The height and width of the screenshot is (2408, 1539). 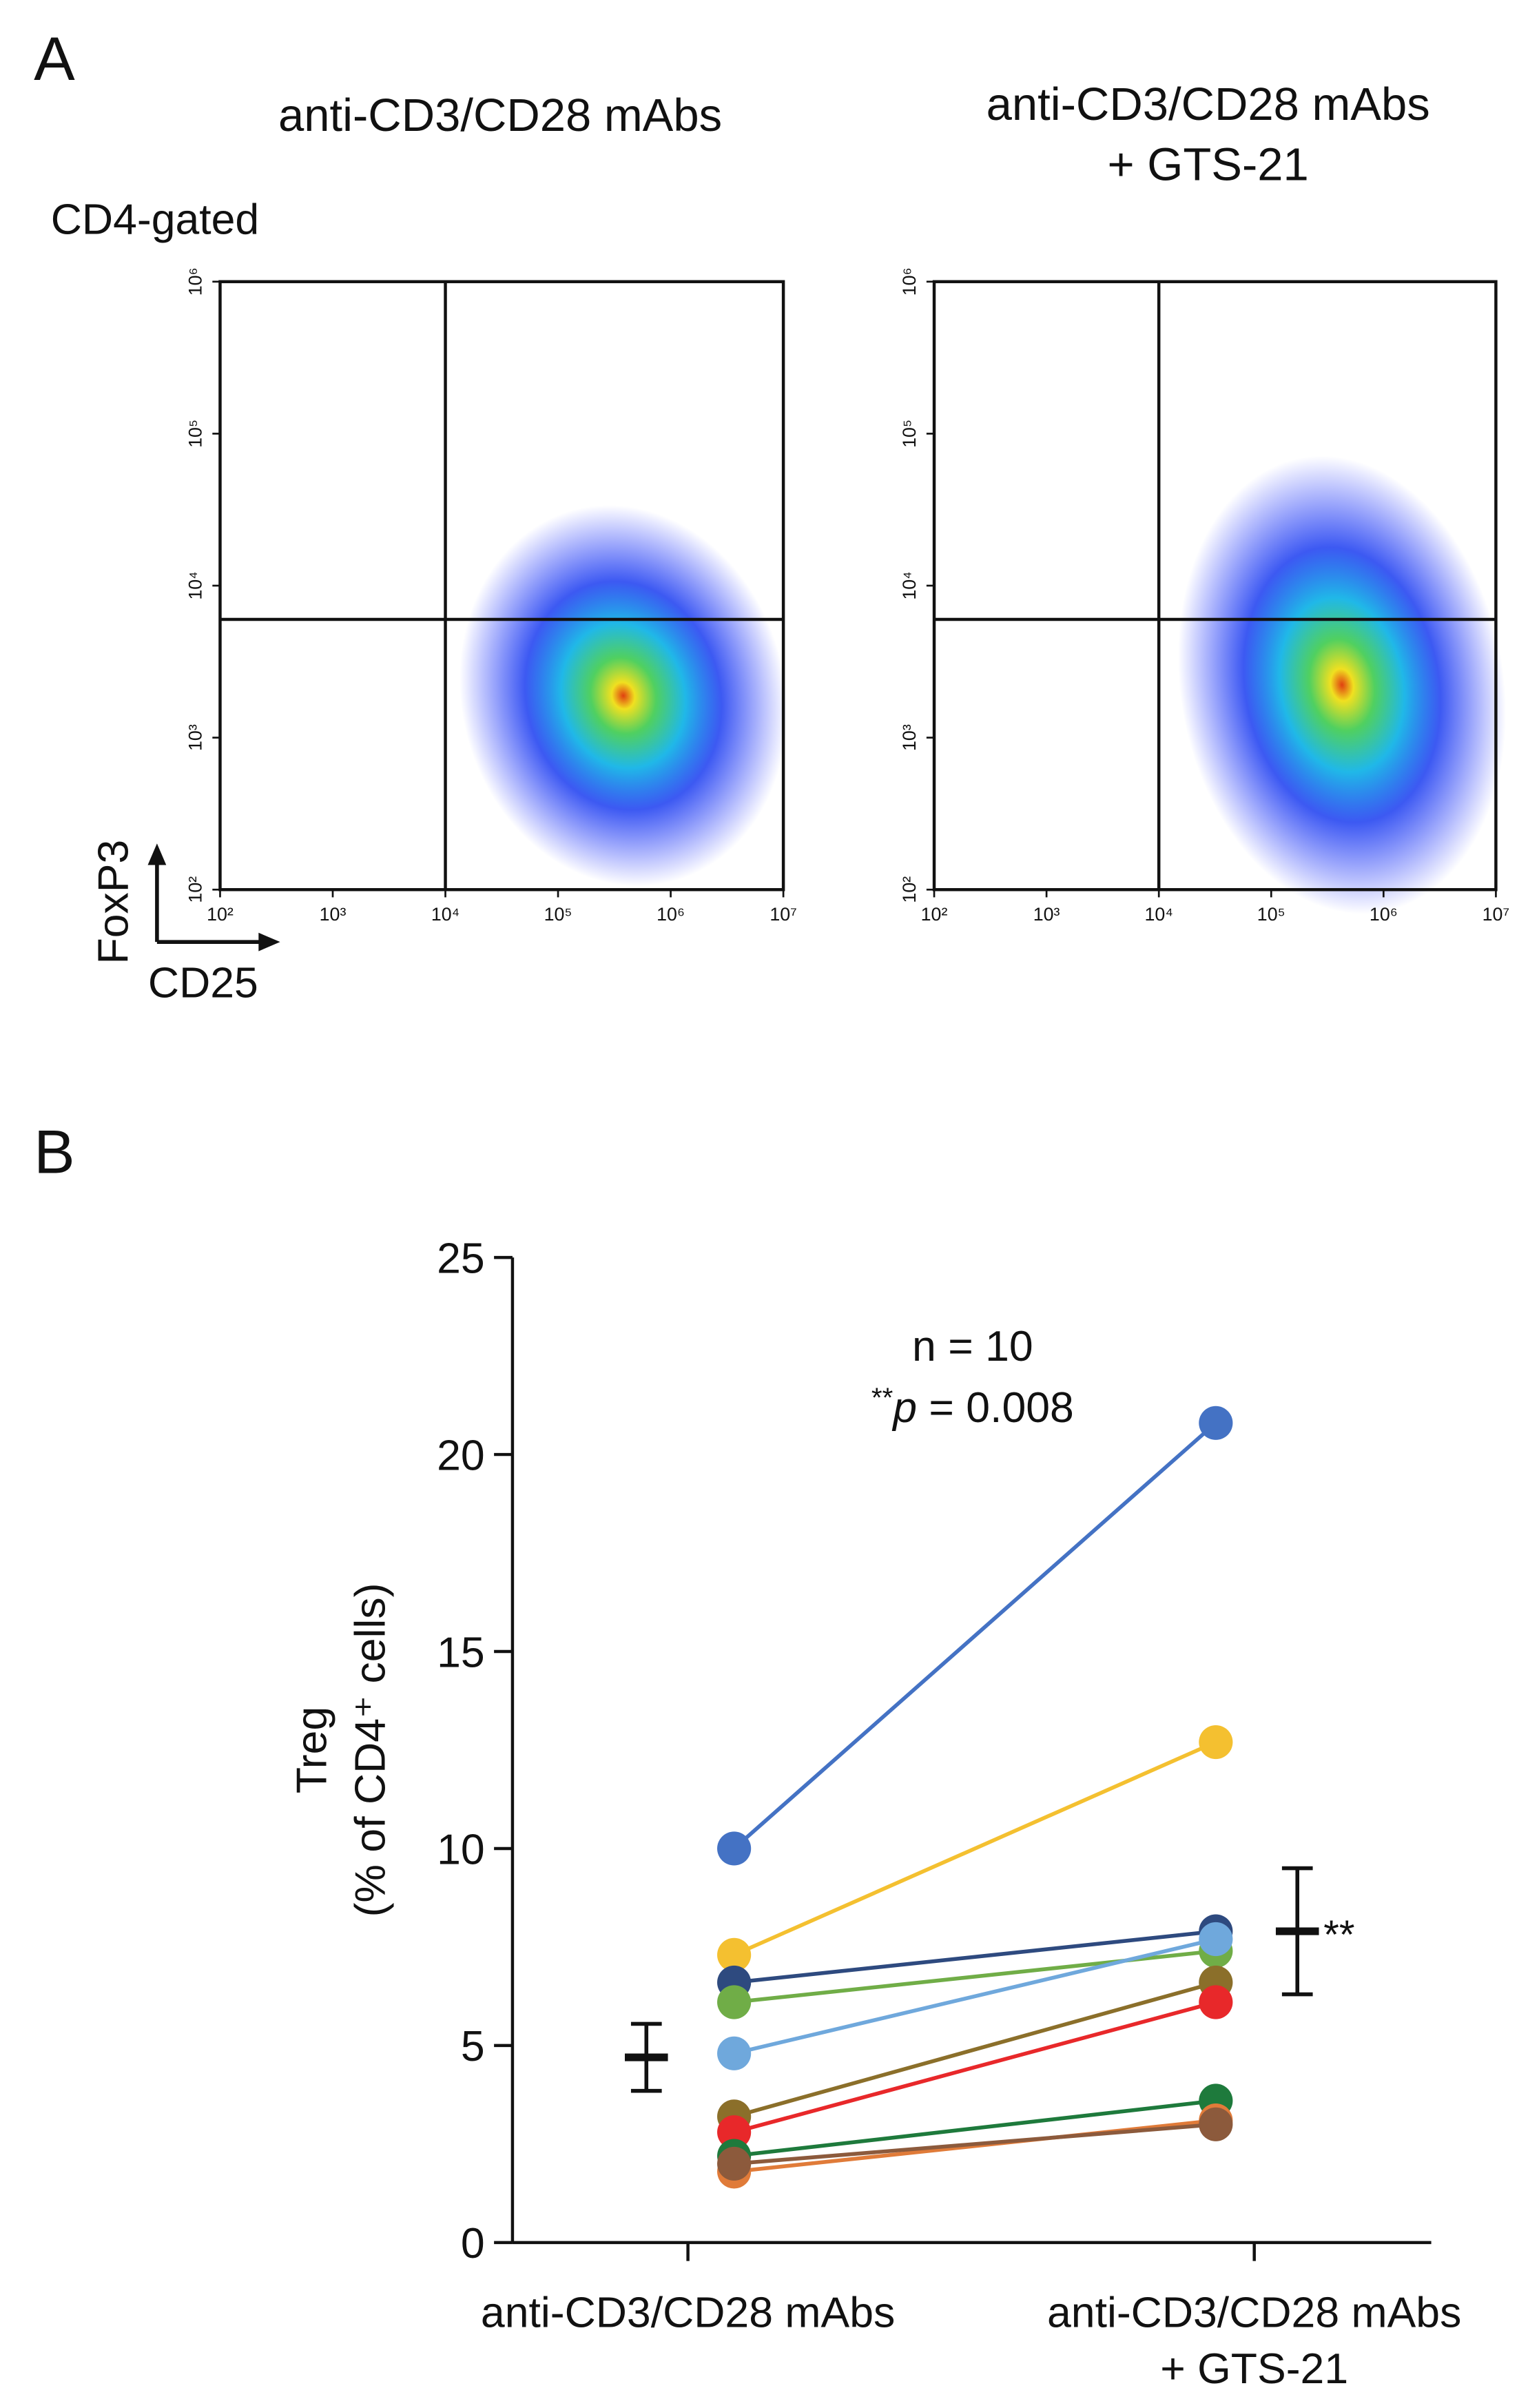 What do you see at coordinates (882, 1397) in the screenshot?
I see `annotation-stars: **` at bounding box center [882, 1397].